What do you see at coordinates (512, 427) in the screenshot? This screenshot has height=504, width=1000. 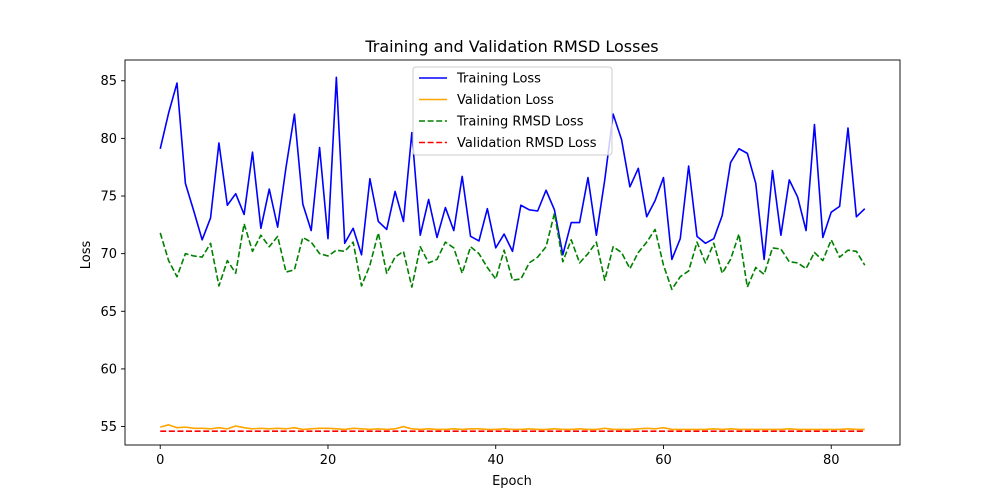 I see `series-line-validation-loss` at bounding box center [512, 427].